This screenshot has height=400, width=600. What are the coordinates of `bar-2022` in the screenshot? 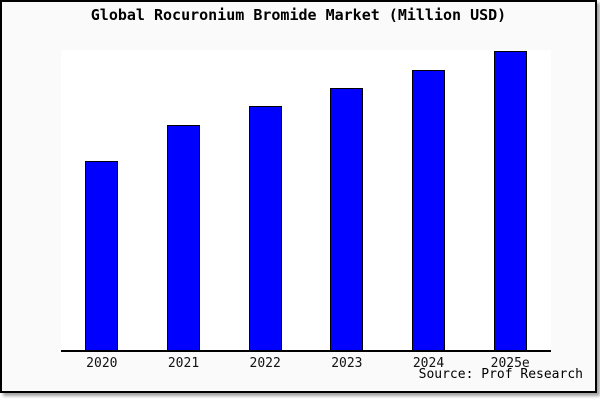 It's located at (265, 228).